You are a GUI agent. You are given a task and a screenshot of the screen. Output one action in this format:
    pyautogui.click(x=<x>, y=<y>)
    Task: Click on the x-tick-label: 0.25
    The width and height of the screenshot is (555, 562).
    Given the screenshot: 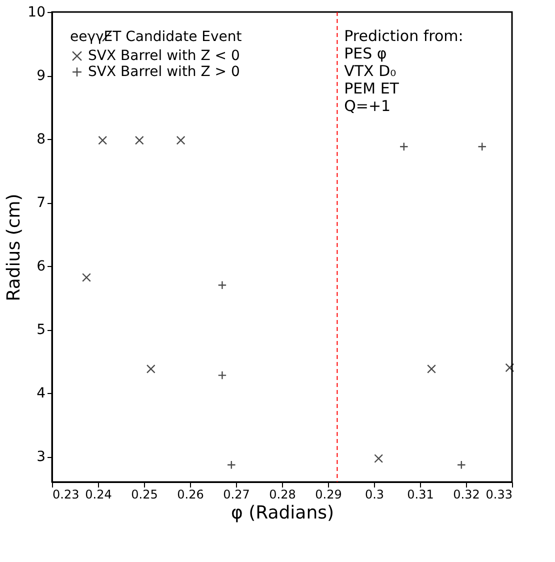 What is the action you would take?
    pyautogui.click(x=144, y=495)
    